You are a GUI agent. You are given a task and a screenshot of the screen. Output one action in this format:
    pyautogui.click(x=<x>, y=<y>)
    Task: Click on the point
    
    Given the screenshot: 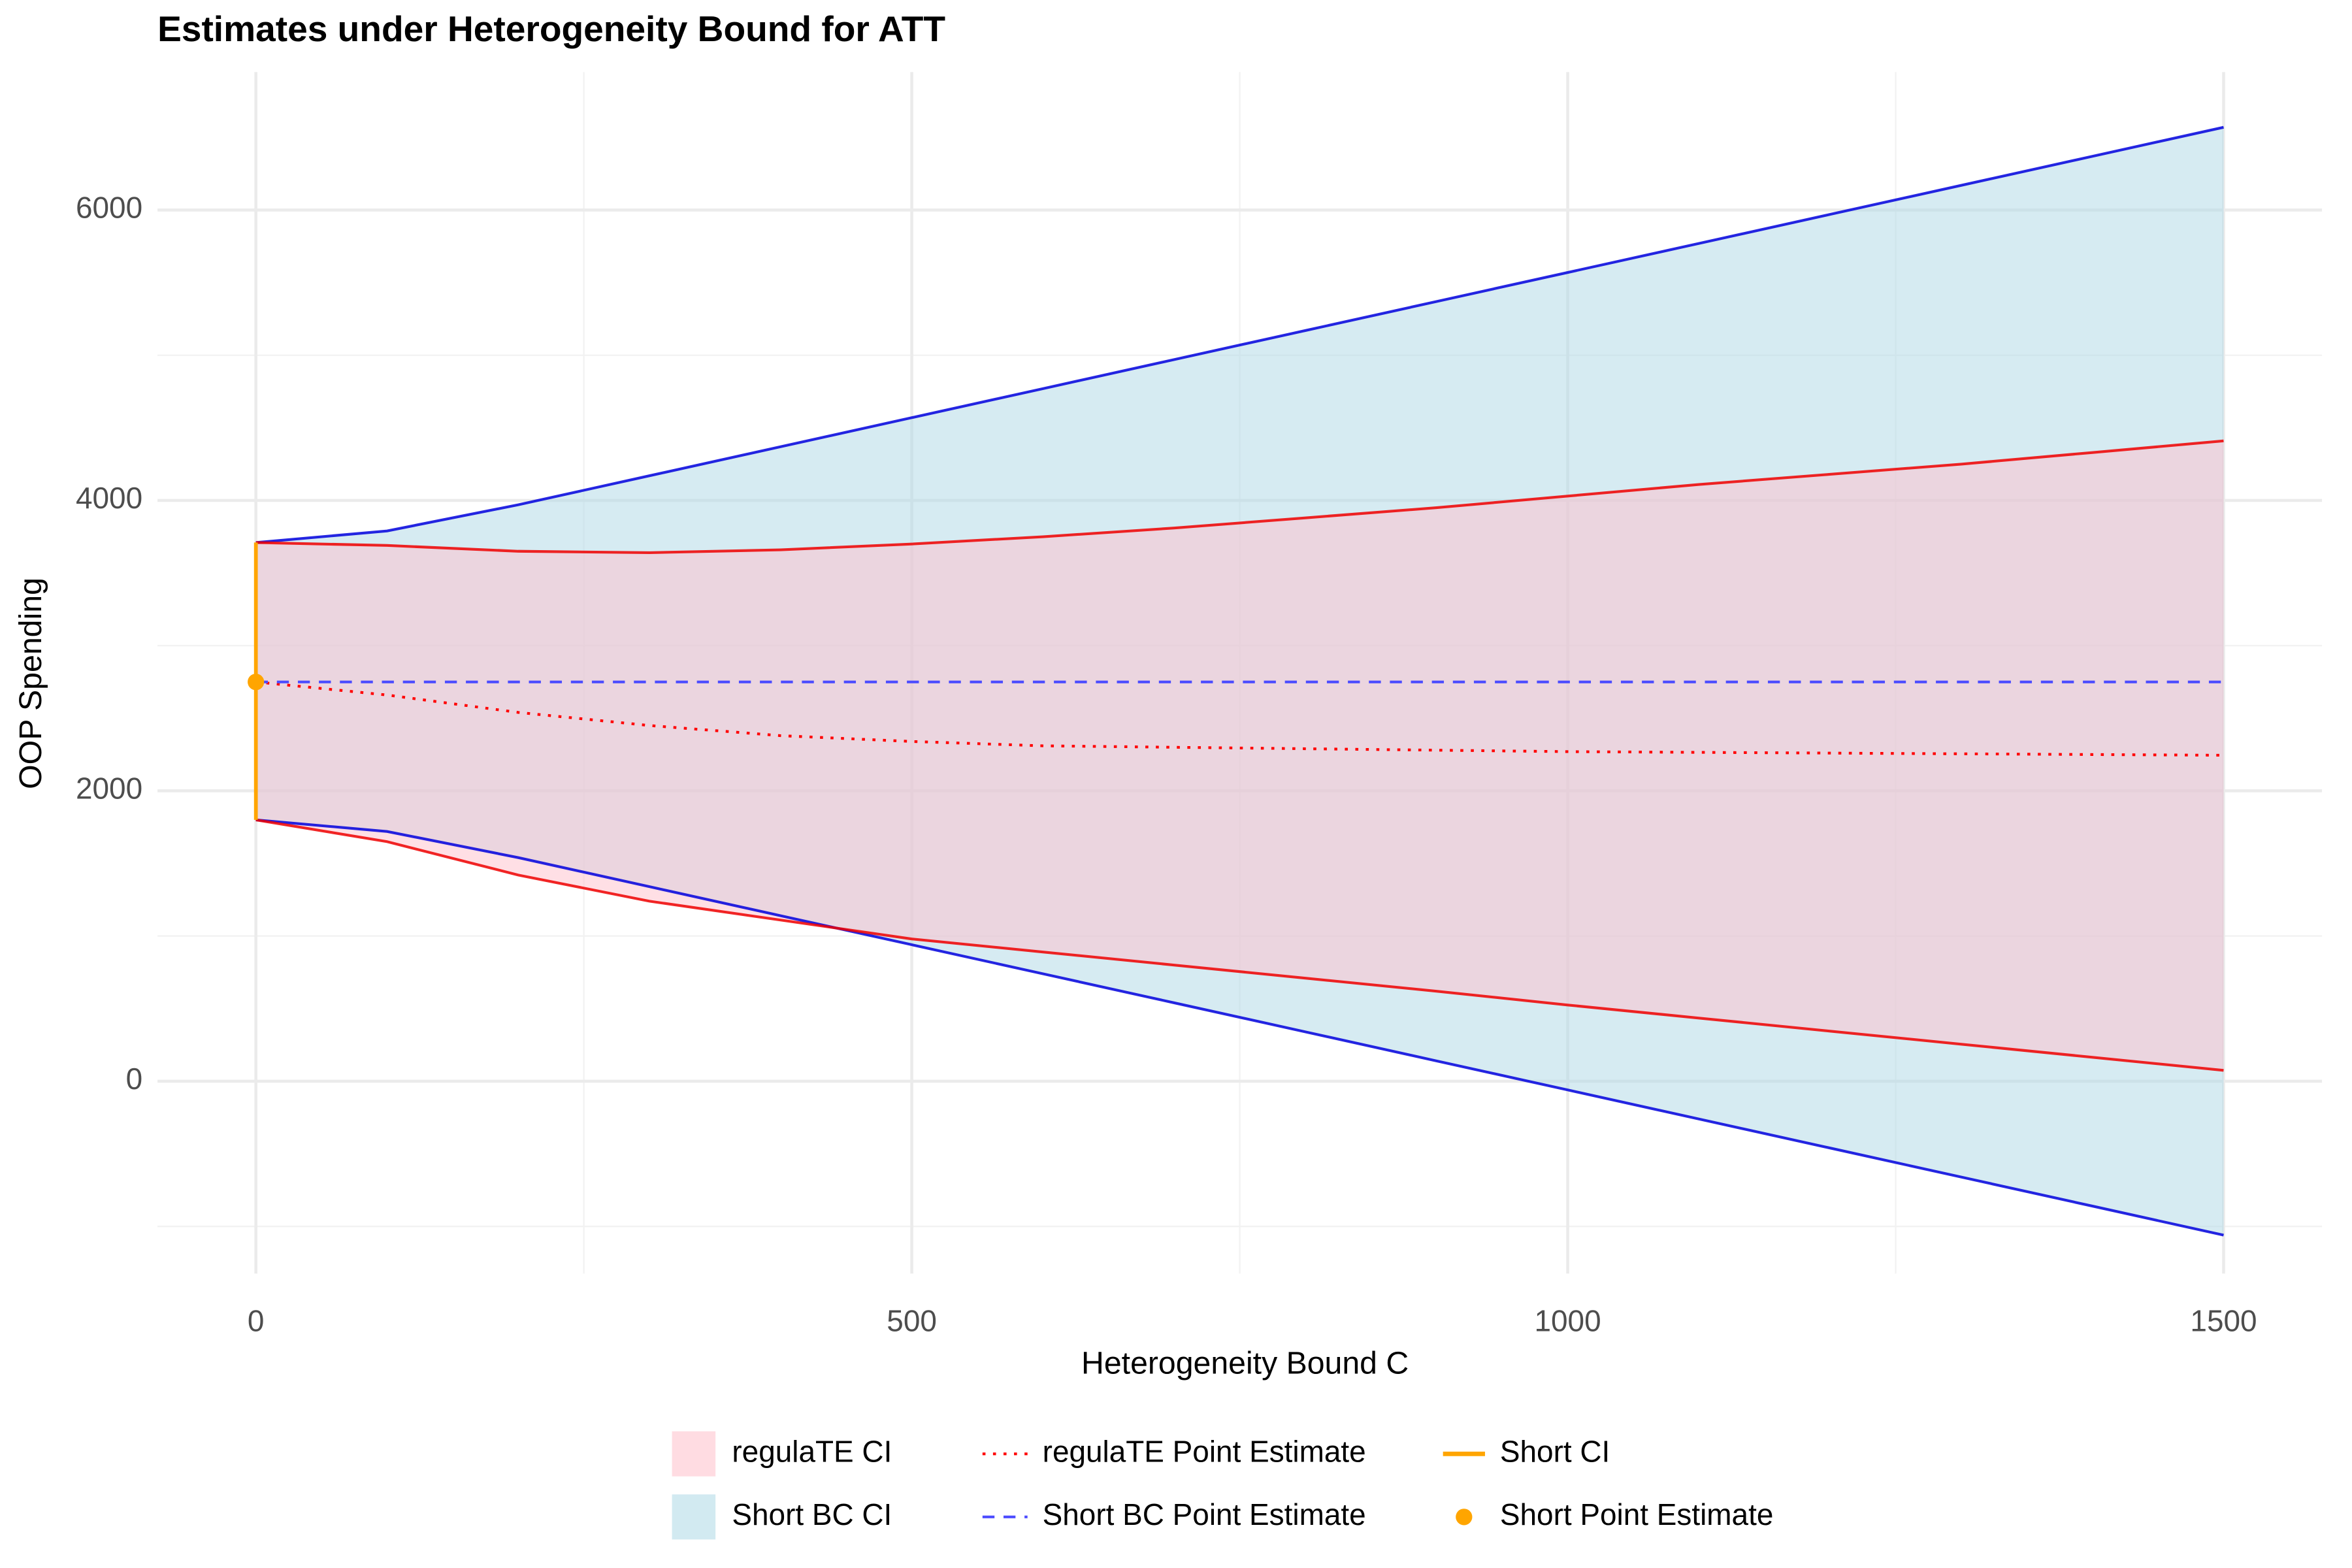 What is the action you would take?
    pyautogui.click(x=256, y=682)
    